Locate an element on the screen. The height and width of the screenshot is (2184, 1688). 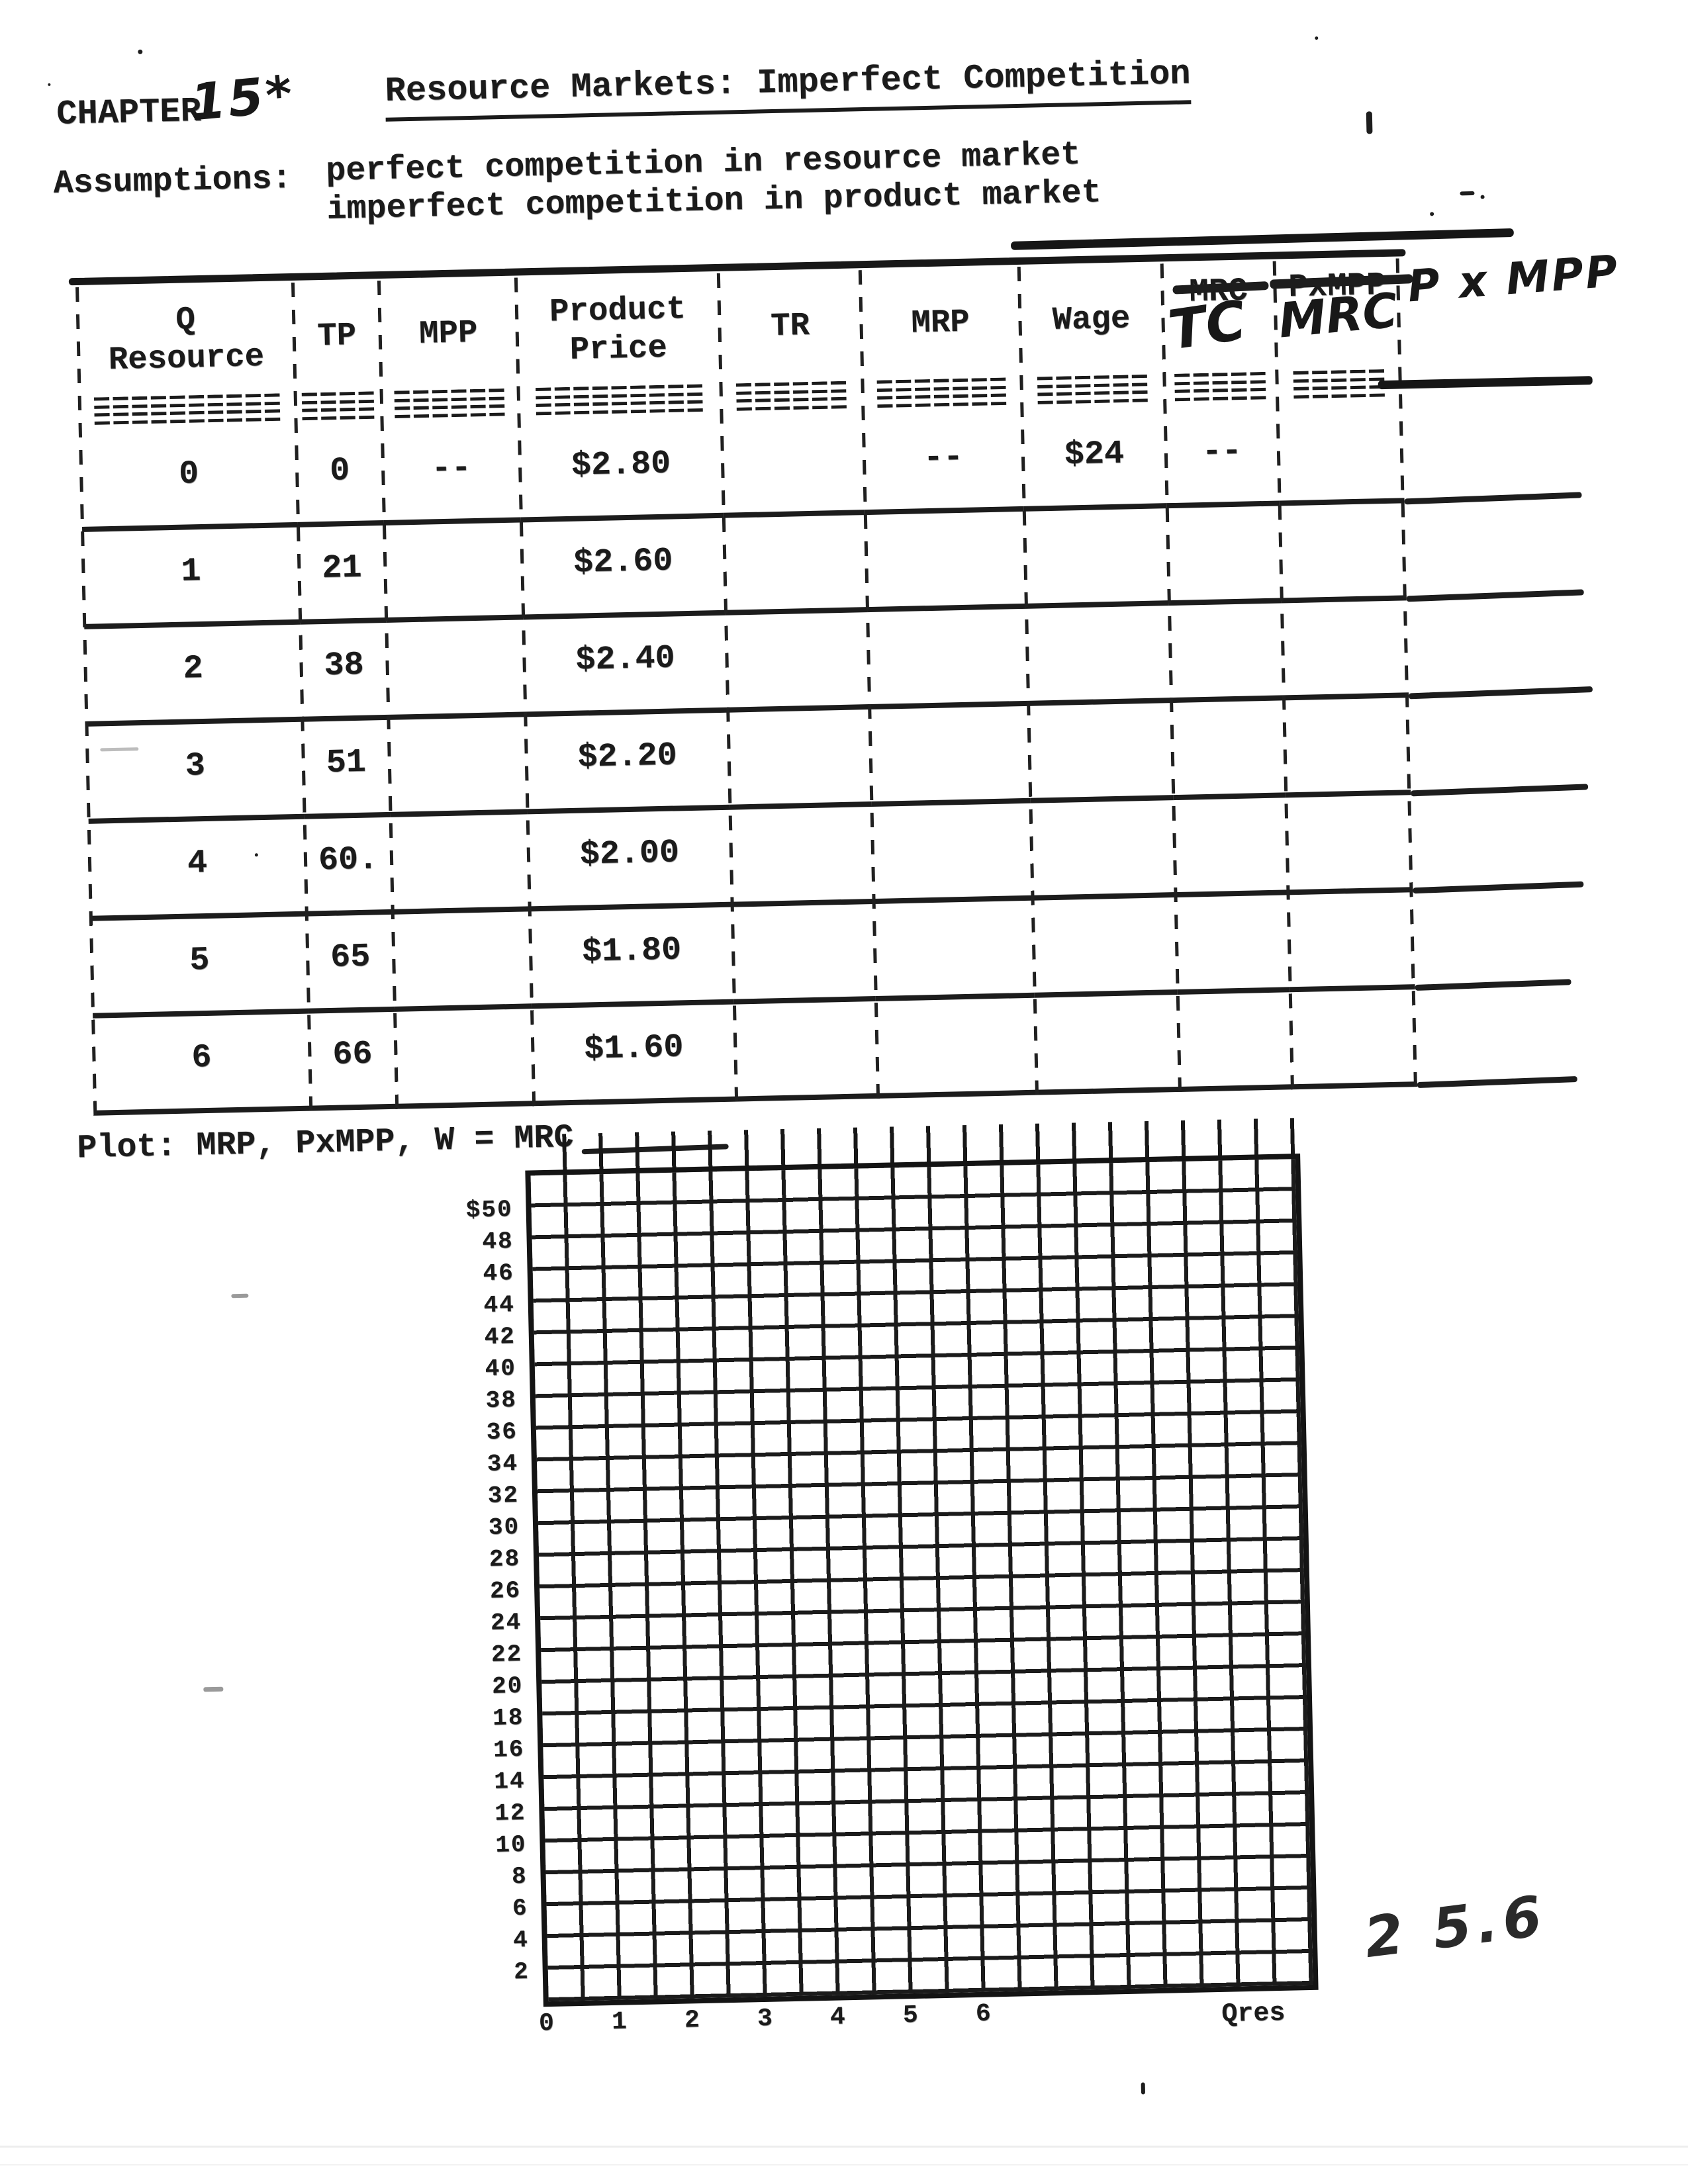
handwritten-tc-label: TC is located at coordinates (1207, 326).